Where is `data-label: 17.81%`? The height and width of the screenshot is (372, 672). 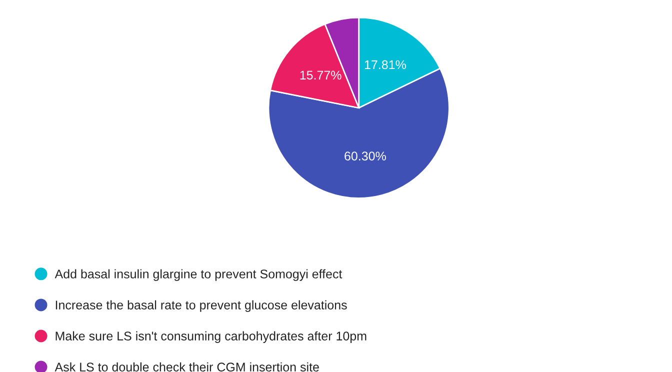 data-label: 17.81% is located at coordinates (385, 65).